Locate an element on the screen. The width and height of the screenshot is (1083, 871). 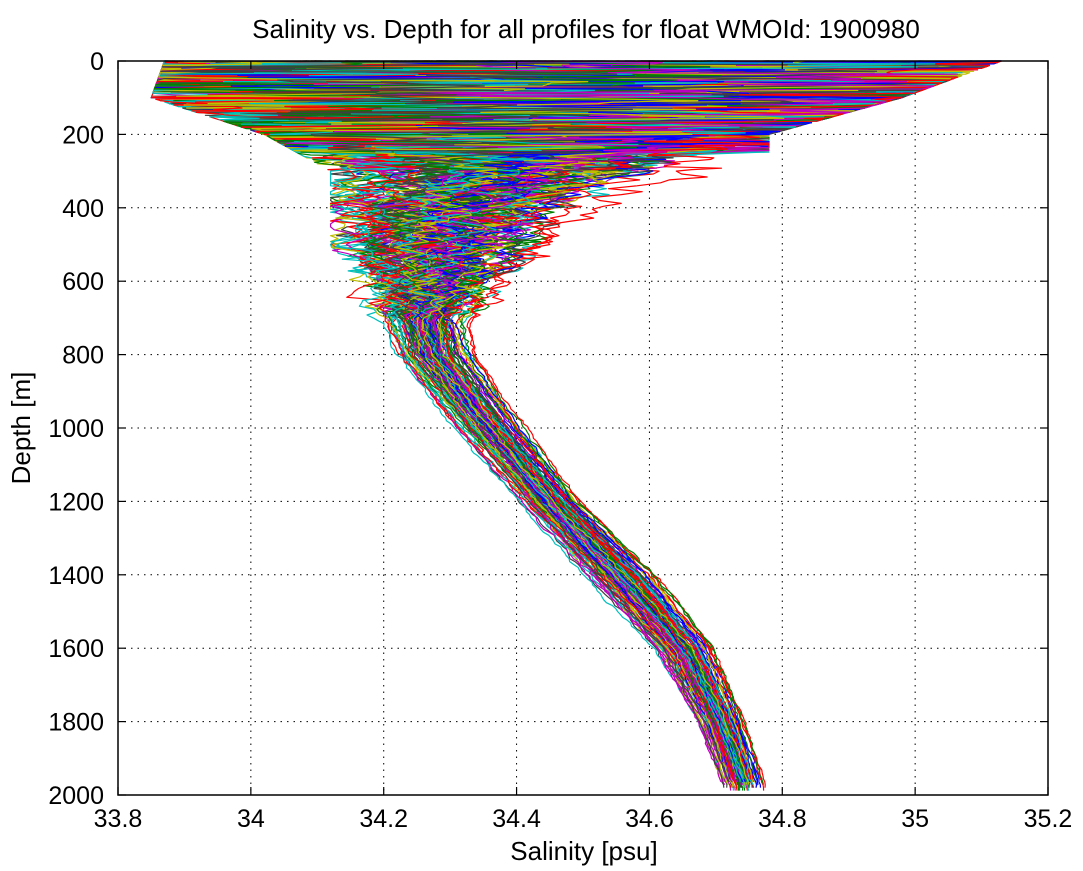
x-tick-label: 34.4 is located at coordinates (516, 819).